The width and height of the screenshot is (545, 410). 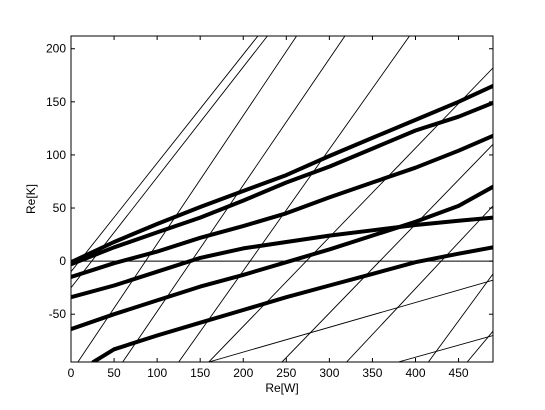 What do you see at coordinates (60, 208) in the screenshot?
I see `y-tick-label: 50` at bounding box center [60, 208].